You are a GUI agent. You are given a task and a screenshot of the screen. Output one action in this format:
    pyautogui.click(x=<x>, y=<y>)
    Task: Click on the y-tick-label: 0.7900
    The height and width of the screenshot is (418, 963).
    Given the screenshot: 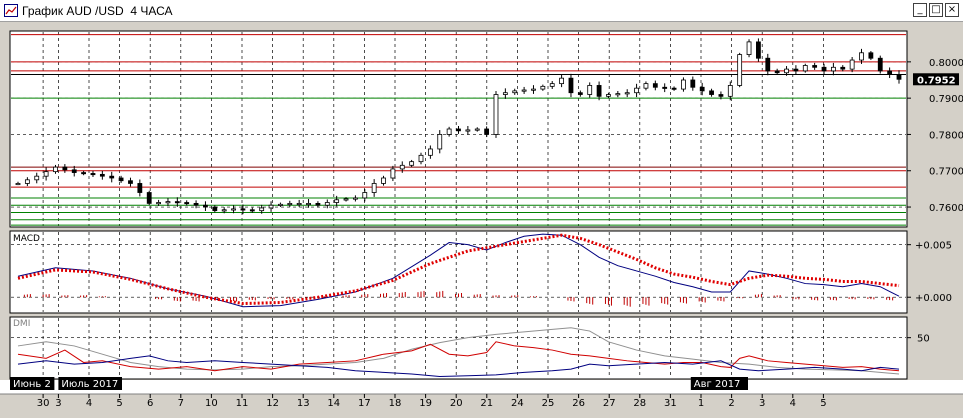 What is the action you would take?
    pyautogui.click(x=946, y=99)
    